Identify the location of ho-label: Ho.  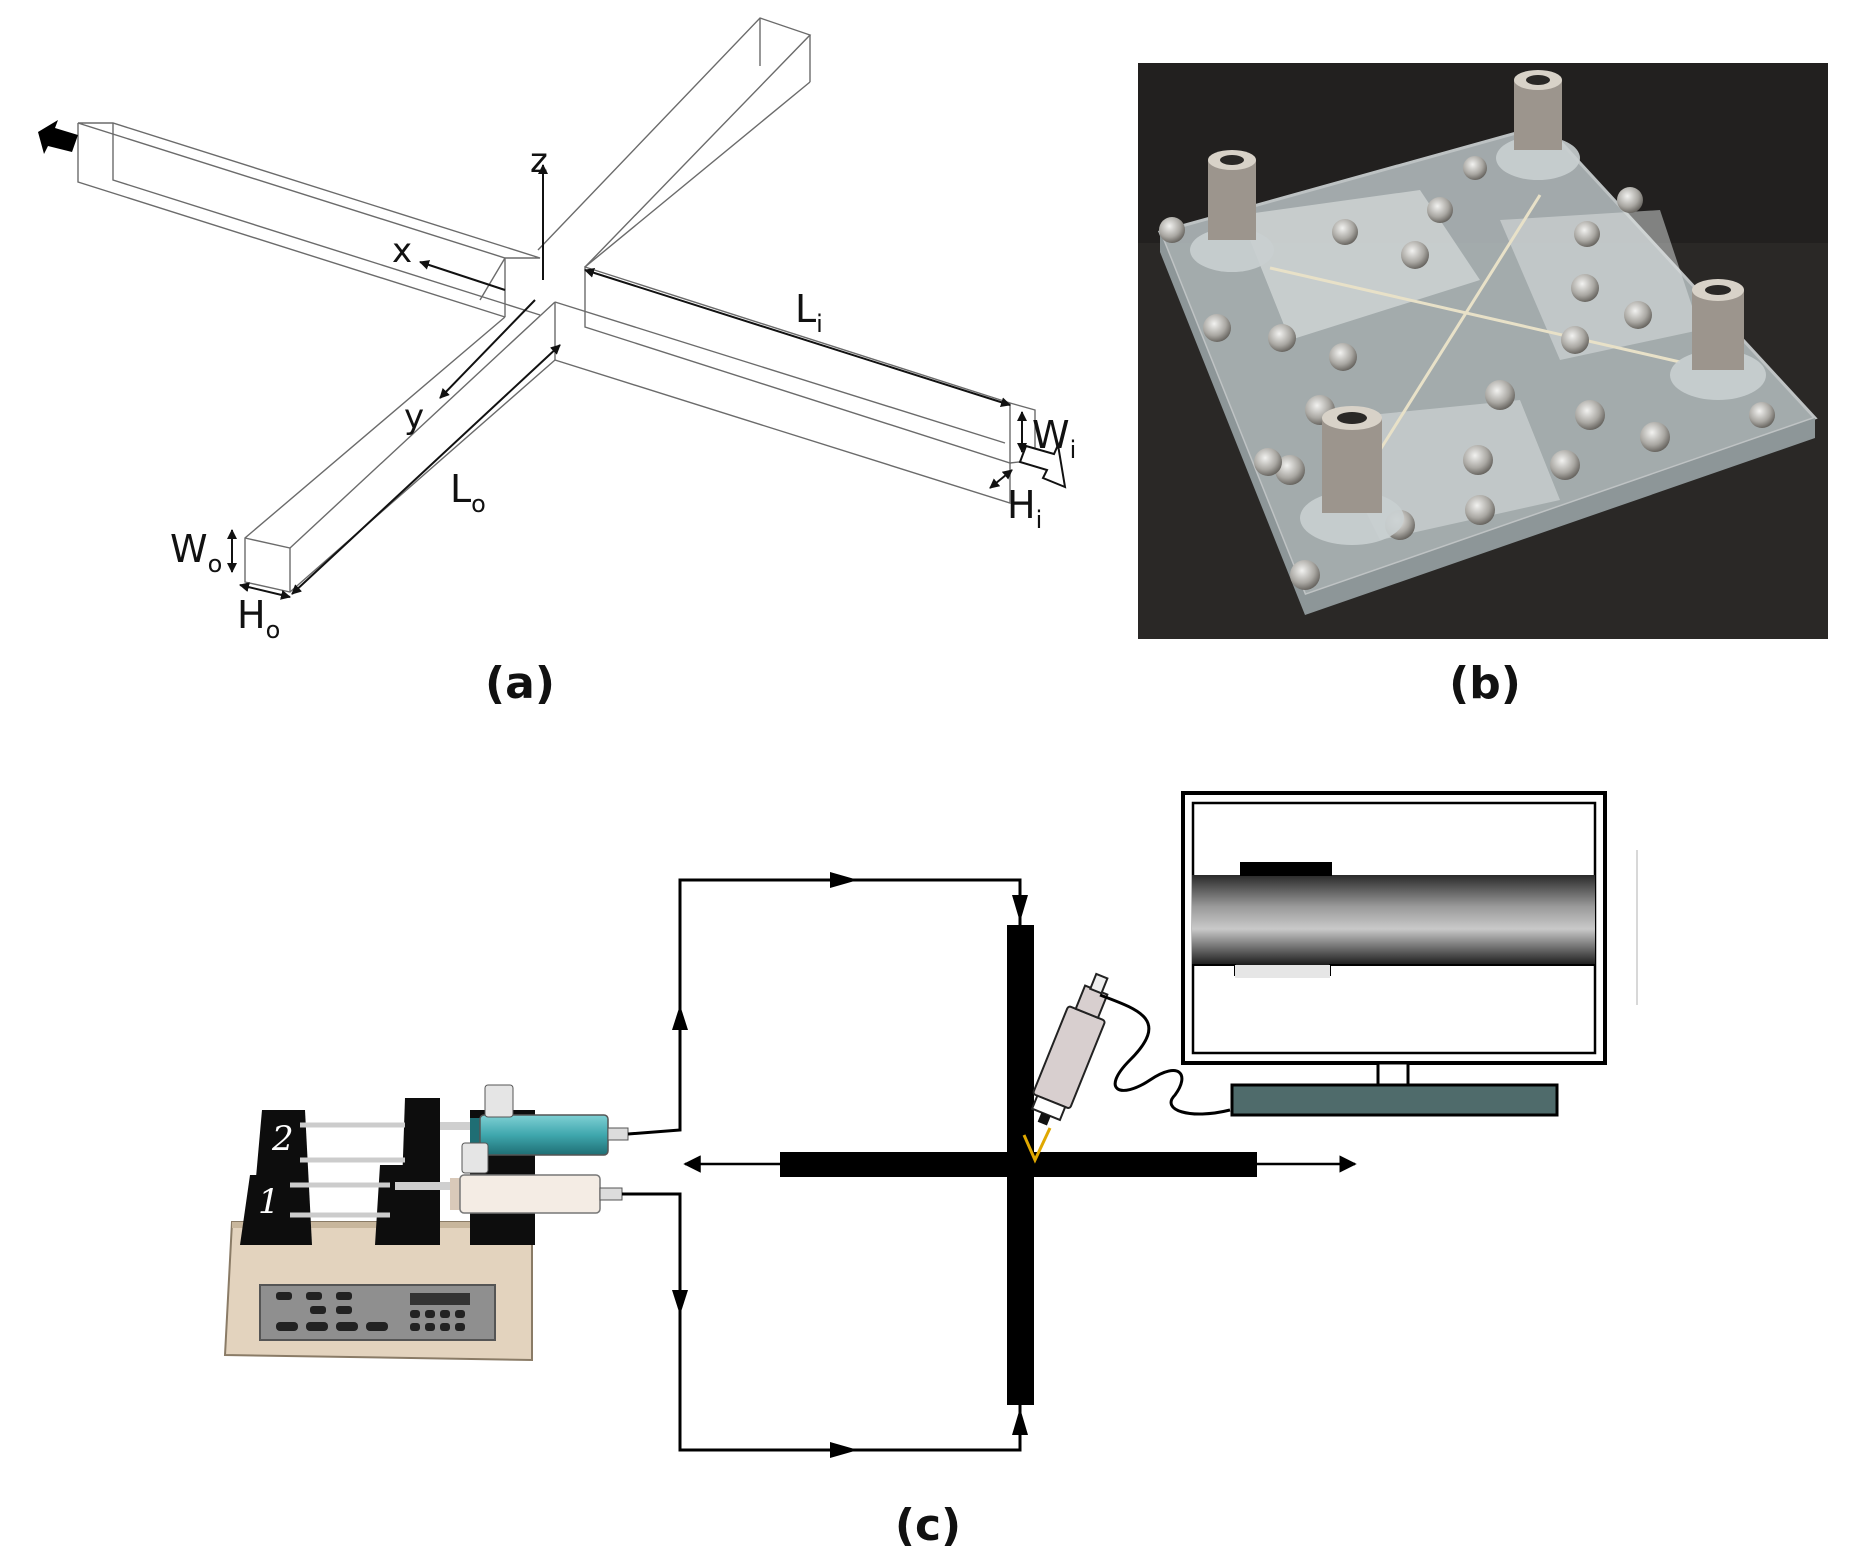
(258, 618).